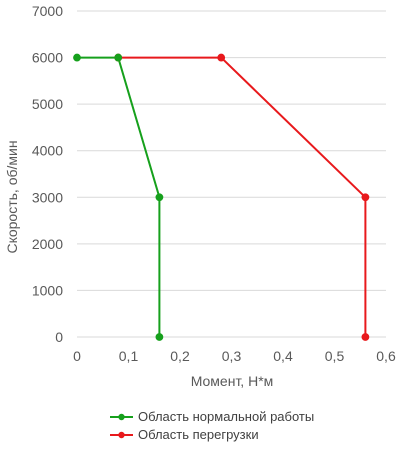 The height and width of the screenshot is (453, 403). What do you see at coordinates (232, 356) in the screenshot?
I see `x-tick-label: 0,3` at bounding box center [232, 356].